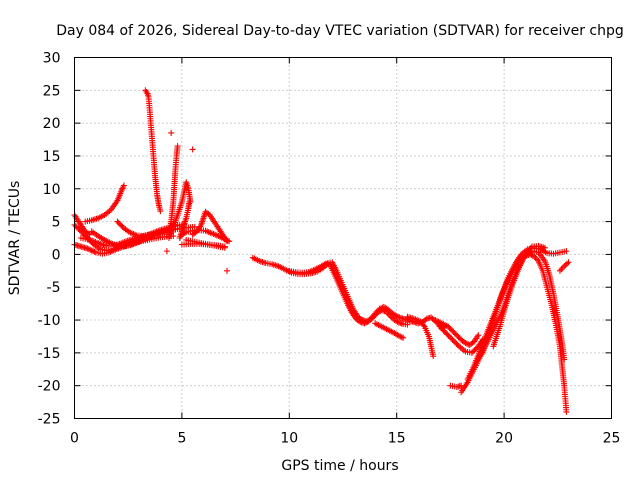 This screenshot has height=480, width=640. What do you see at coordinates (345, 439) in the screenshot?
I see `x-tick-labels: 0 5 10 15 20 25` at bounding box center [345, 439].